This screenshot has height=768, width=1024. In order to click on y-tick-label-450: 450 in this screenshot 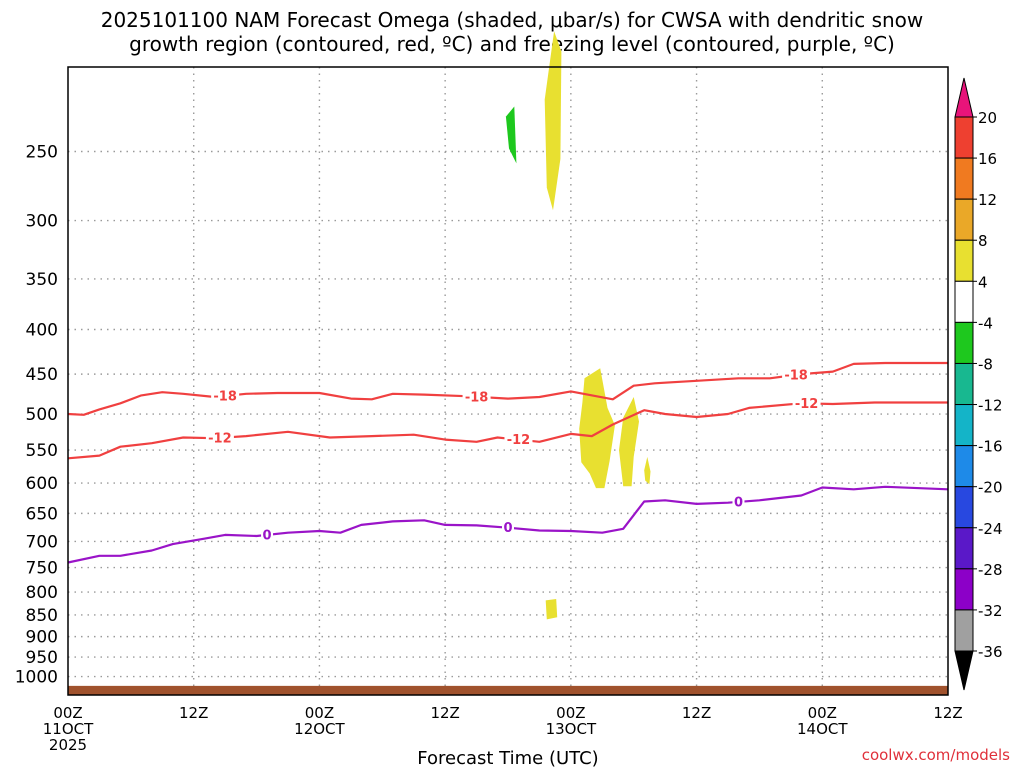, I will do `click(42, 375)`.